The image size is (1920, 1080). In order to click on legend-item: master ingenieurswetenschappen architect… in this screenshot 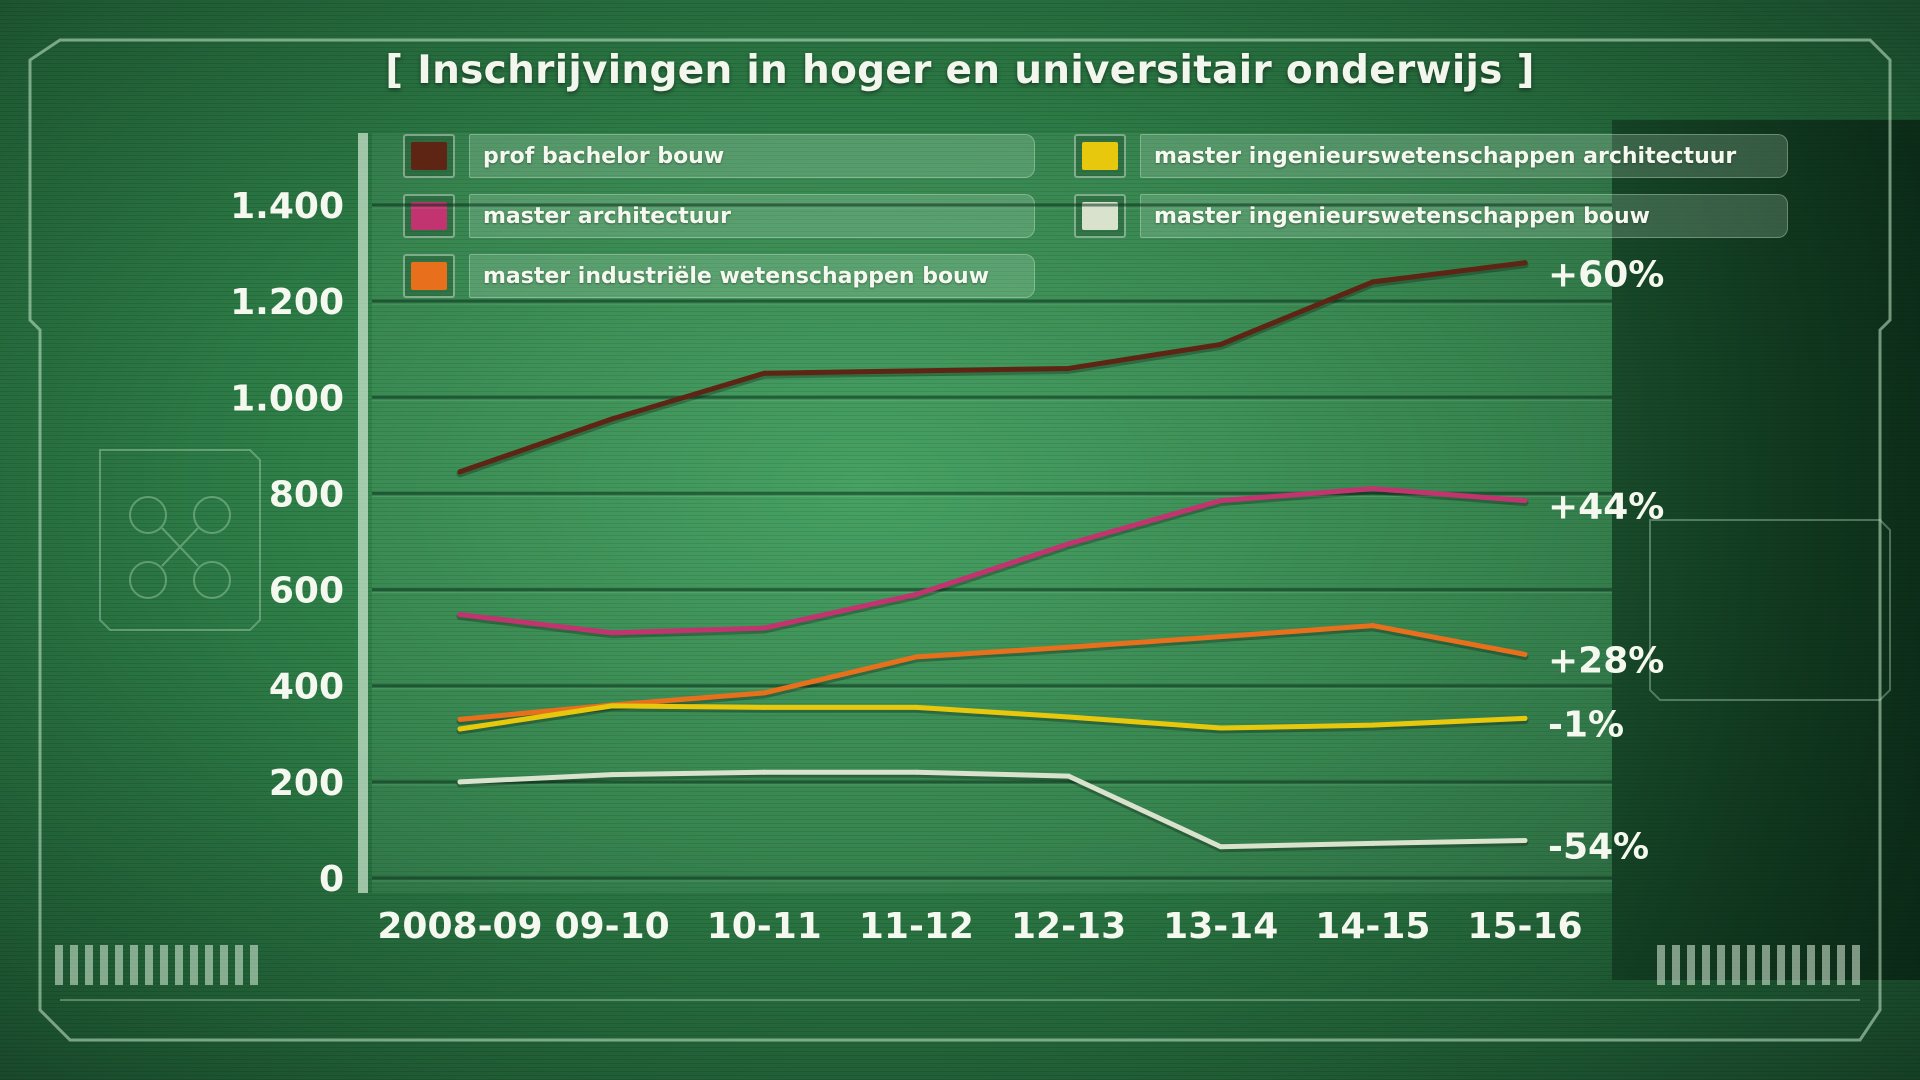, I will do `click(1431, 157)`.